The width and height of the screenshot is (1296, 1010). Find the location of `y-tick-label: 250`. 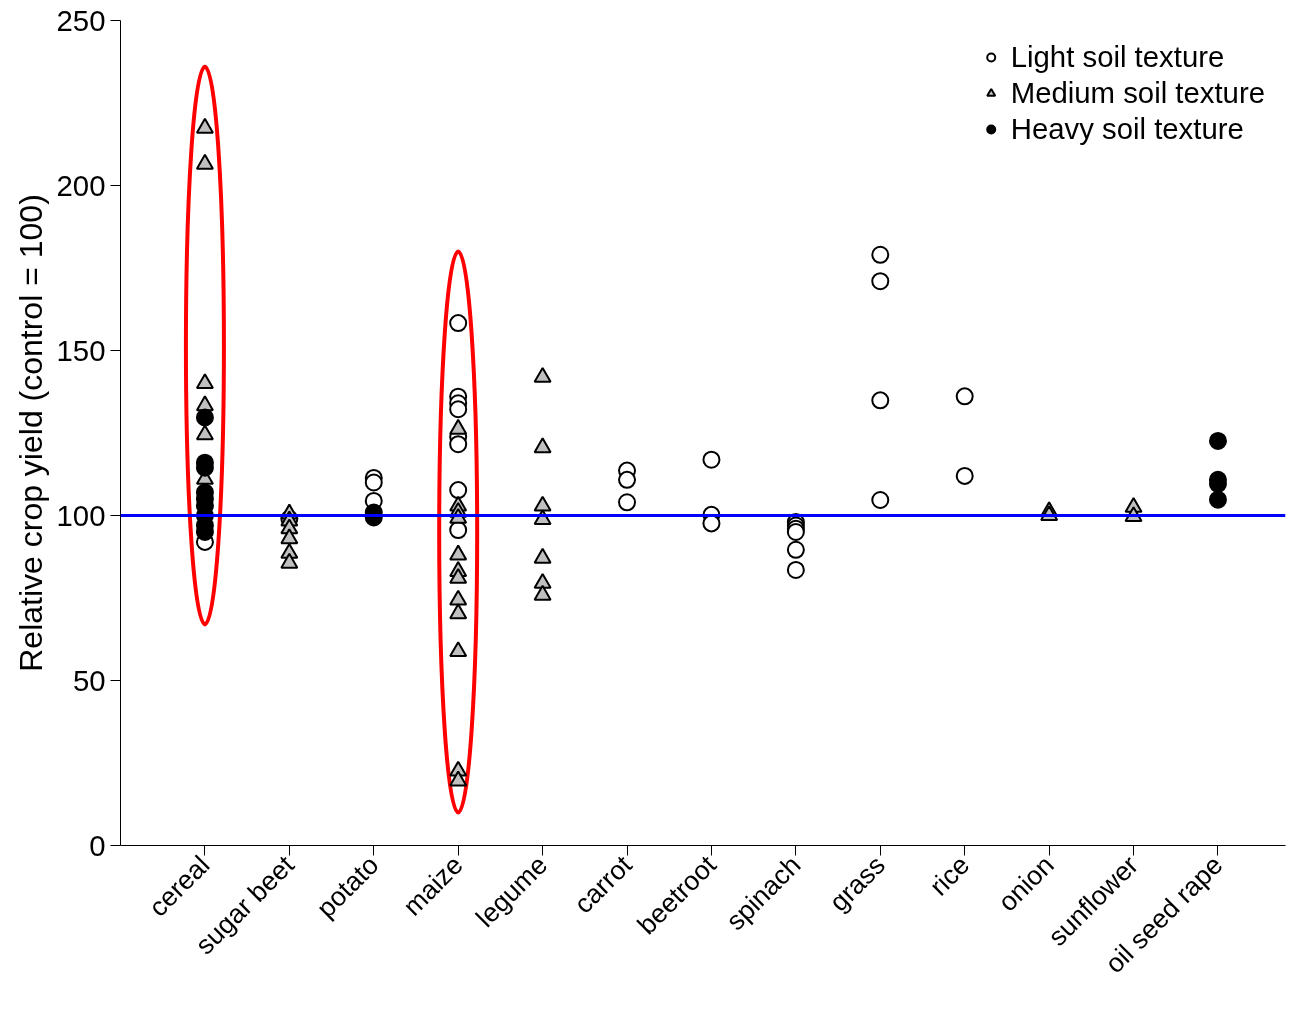

y-tick-label: 250 is located at coordinates (81, 20).